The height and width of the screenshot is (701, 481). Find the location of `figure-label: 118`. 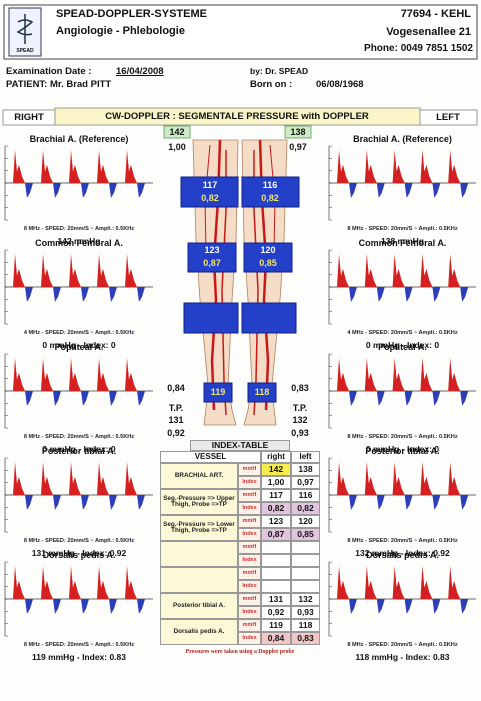

figure-label: 118 is located at coordinates (262, 392).